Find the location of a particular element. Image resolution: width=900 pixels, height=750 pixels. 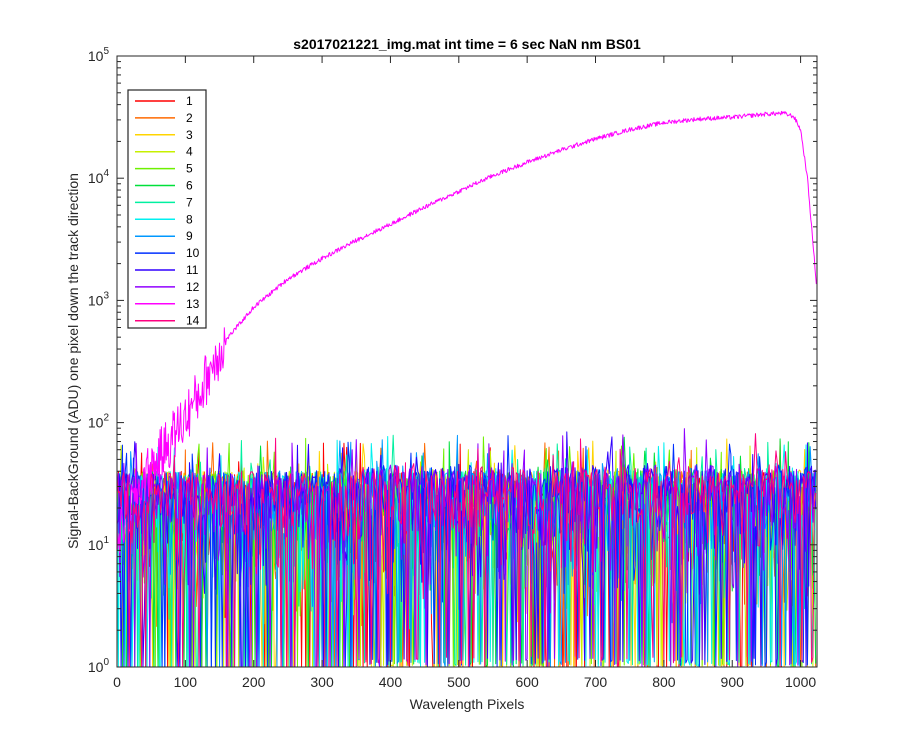

y-tick-label: 10³ is located at coordinates (99, 299).